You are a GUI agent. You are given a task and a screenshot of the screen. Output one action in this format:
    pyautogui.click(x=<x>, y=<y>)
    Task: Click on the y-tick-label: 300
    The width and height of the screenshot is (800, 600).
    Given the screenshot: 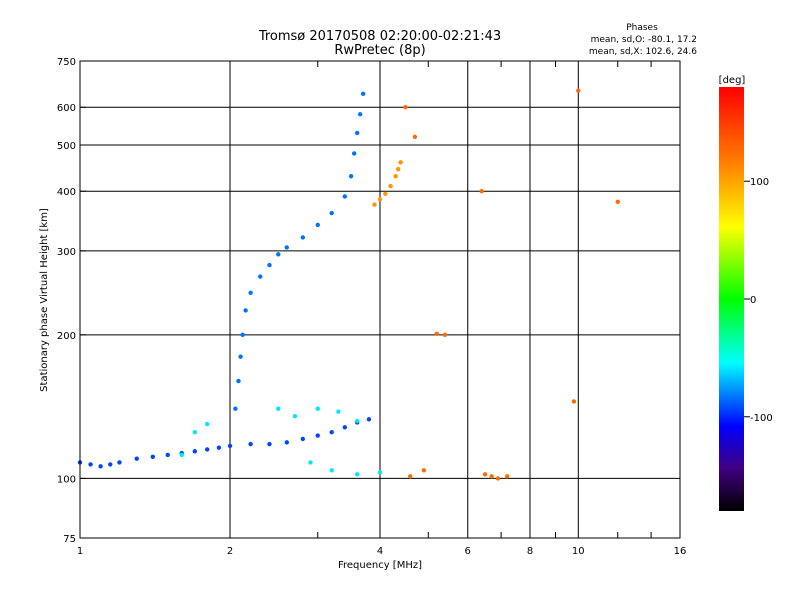 What is the action you would take?
    pyautogui.click(x=66, y=252)
    